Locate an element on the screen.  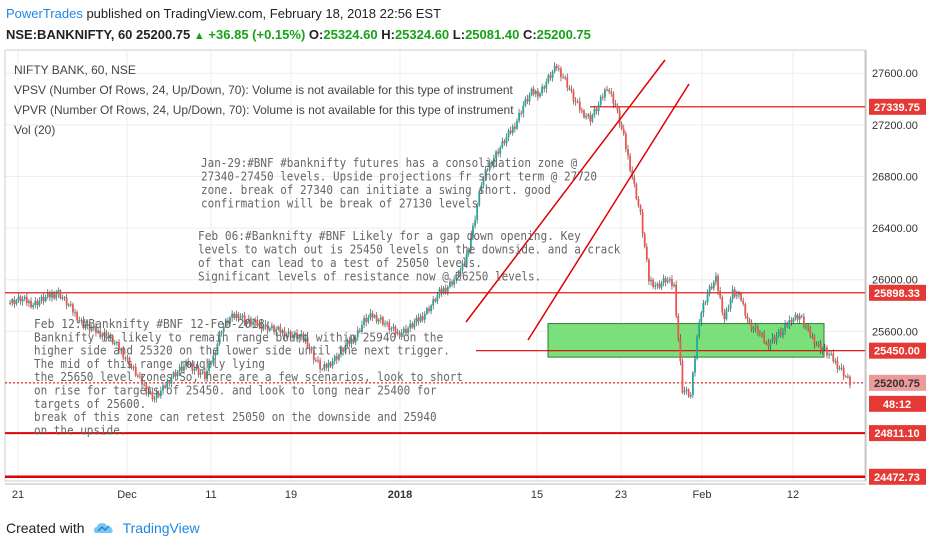
note-feb12: on the upside. is located at coordinates (80, 430).